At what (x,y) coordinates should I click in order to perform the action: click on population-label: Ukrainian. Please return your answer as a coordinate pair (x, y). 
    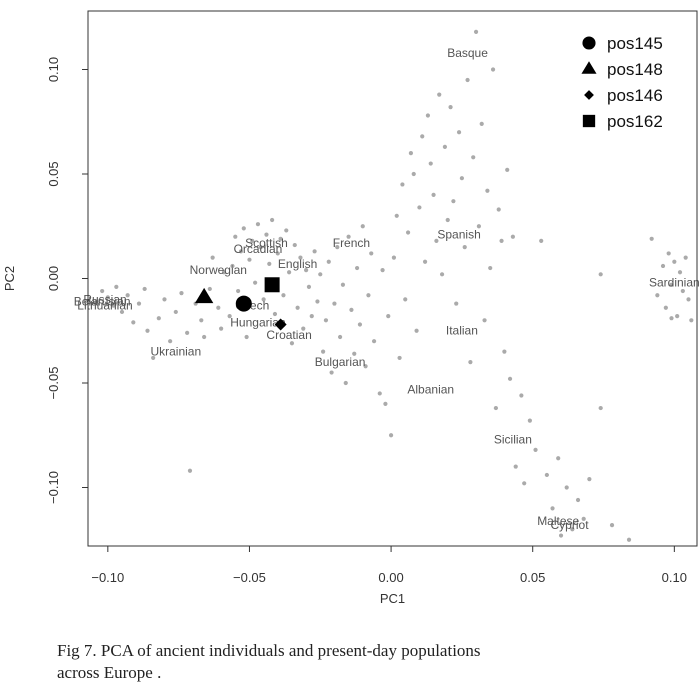
    Looking at the image, I should click on (175, 352).